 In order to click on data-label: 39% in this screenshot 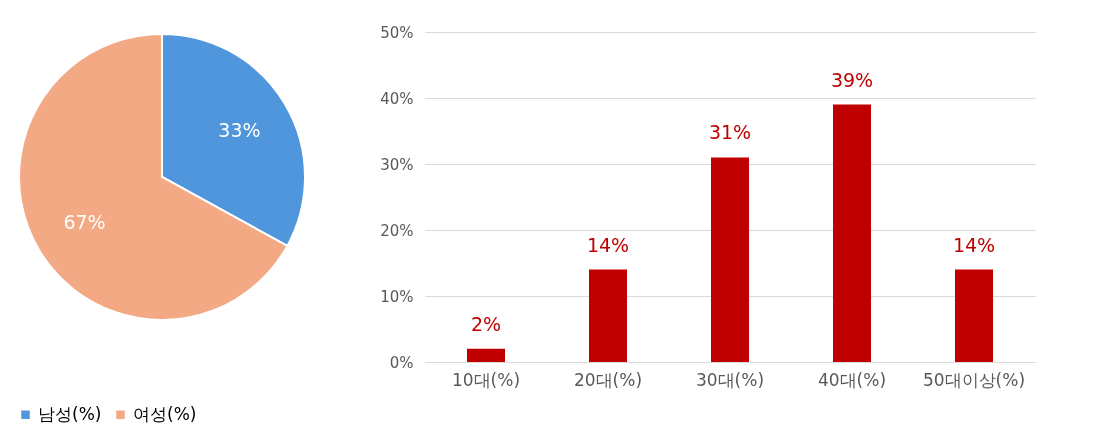, I will do `click(852, 79)`.